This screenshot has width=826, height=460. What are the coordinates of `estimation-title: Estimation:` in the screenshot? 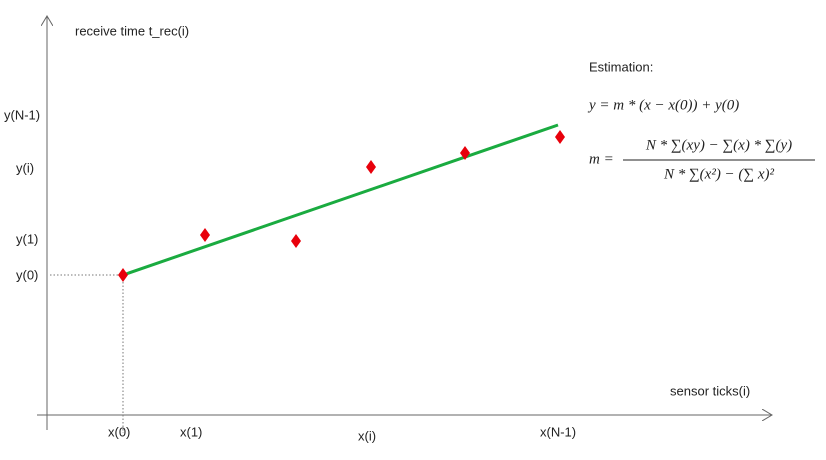 It's located at (621, 66).